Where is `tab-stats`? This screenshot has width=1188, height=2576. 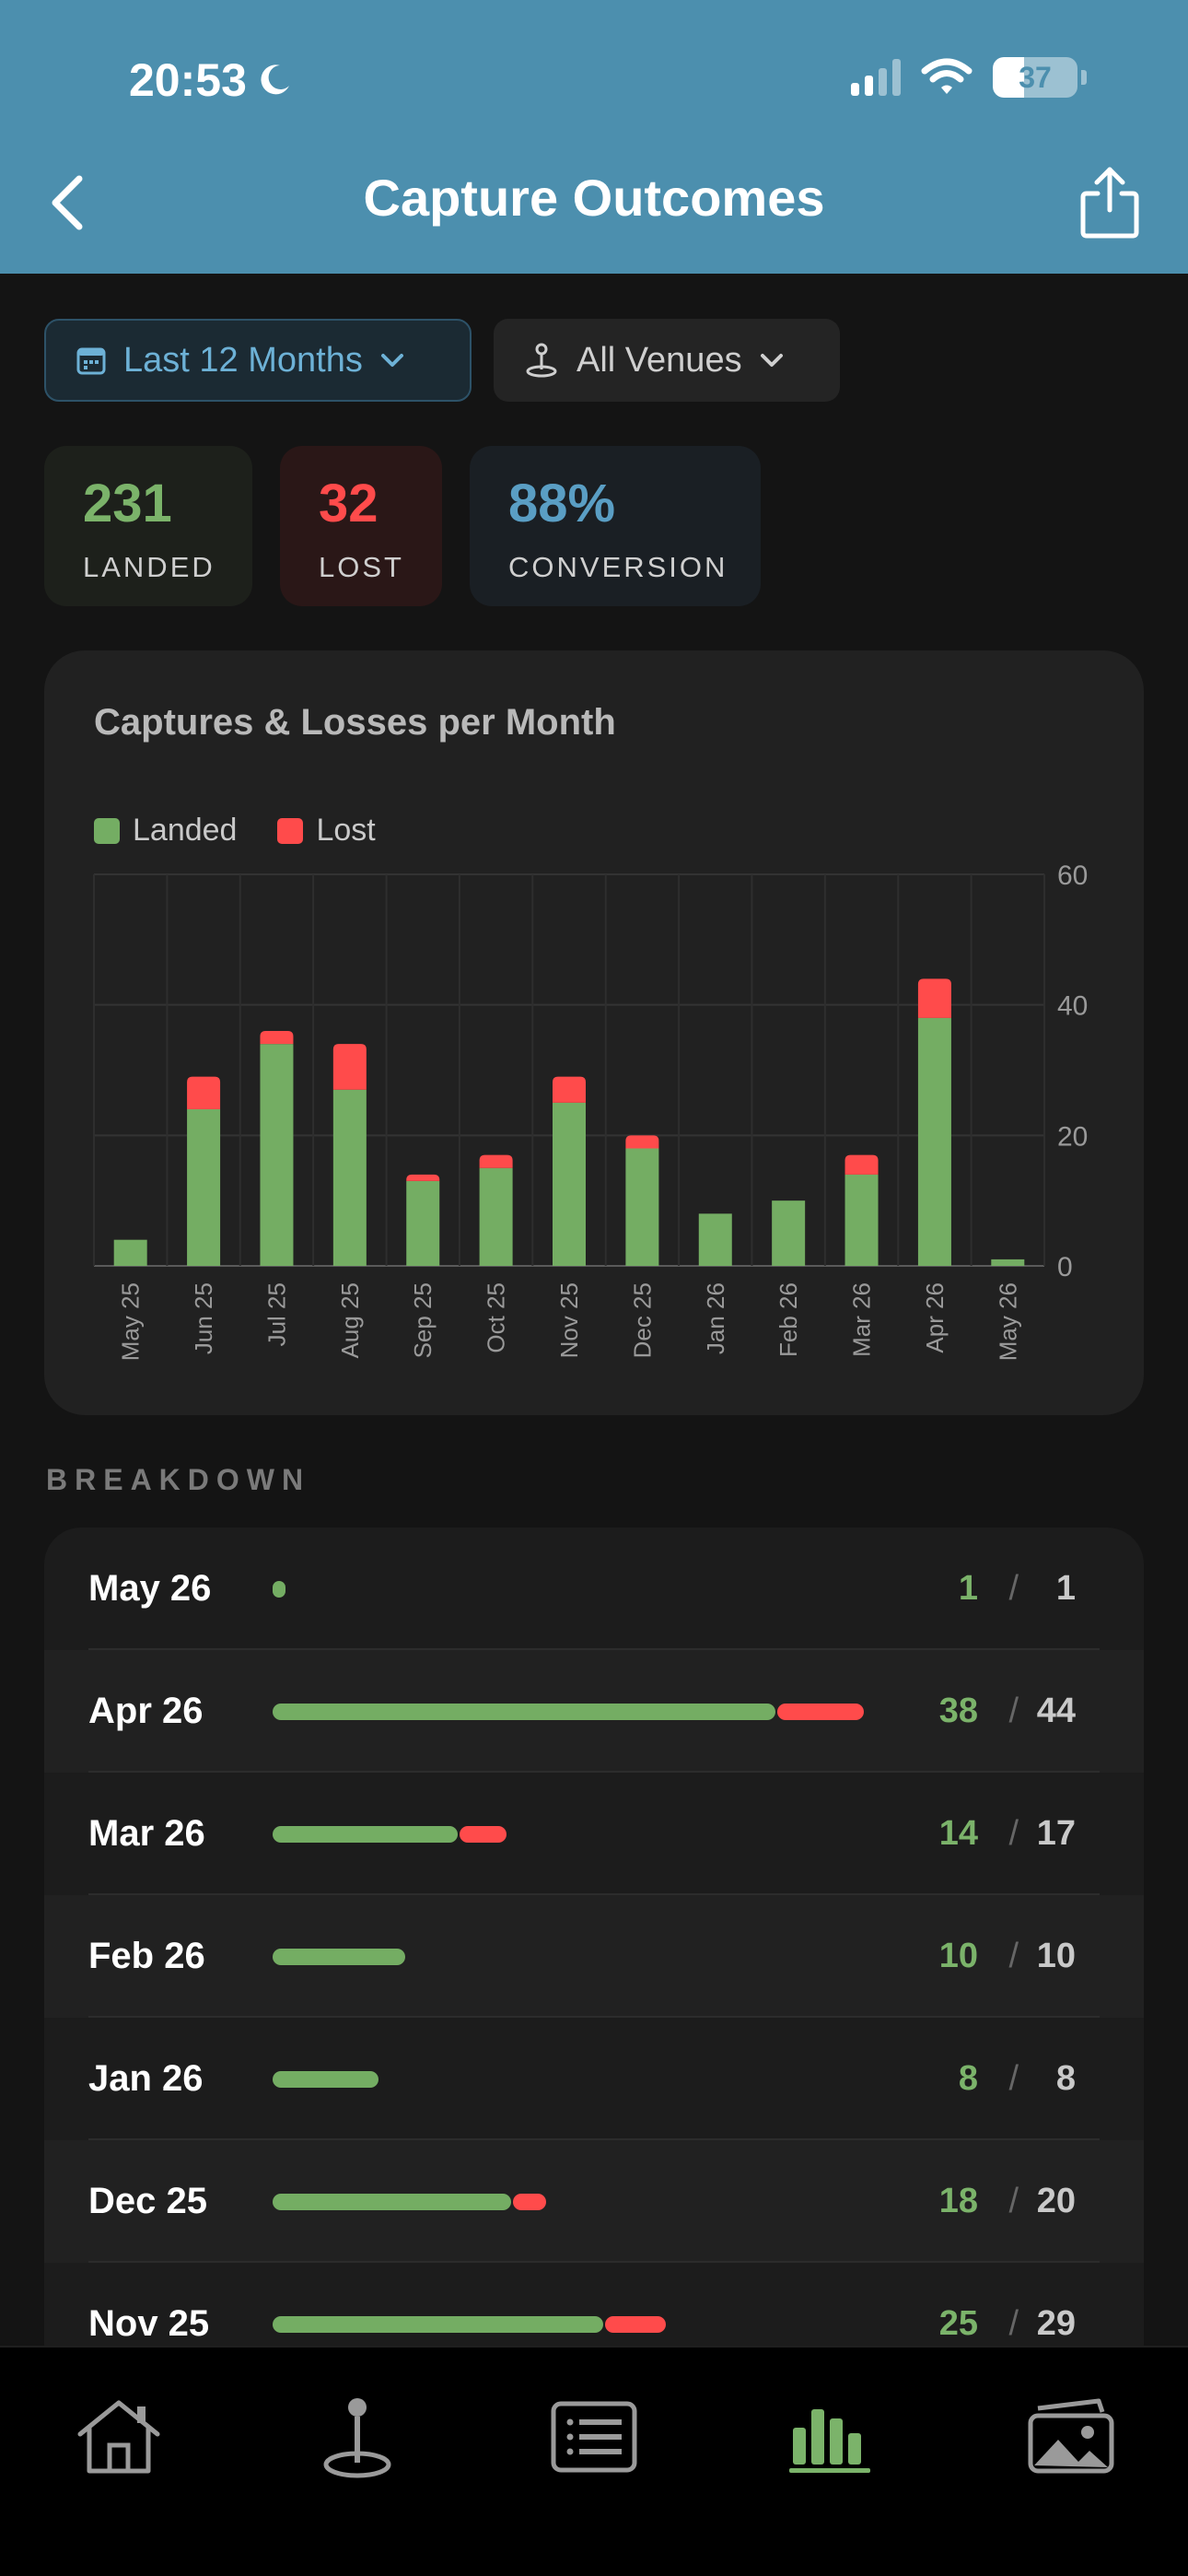 tab-stats is located at coordinates (831, 2437).